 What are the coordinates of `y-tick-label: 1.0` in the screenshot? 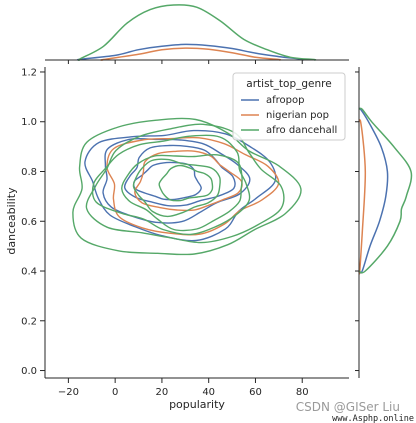 It's located at (29, 122).